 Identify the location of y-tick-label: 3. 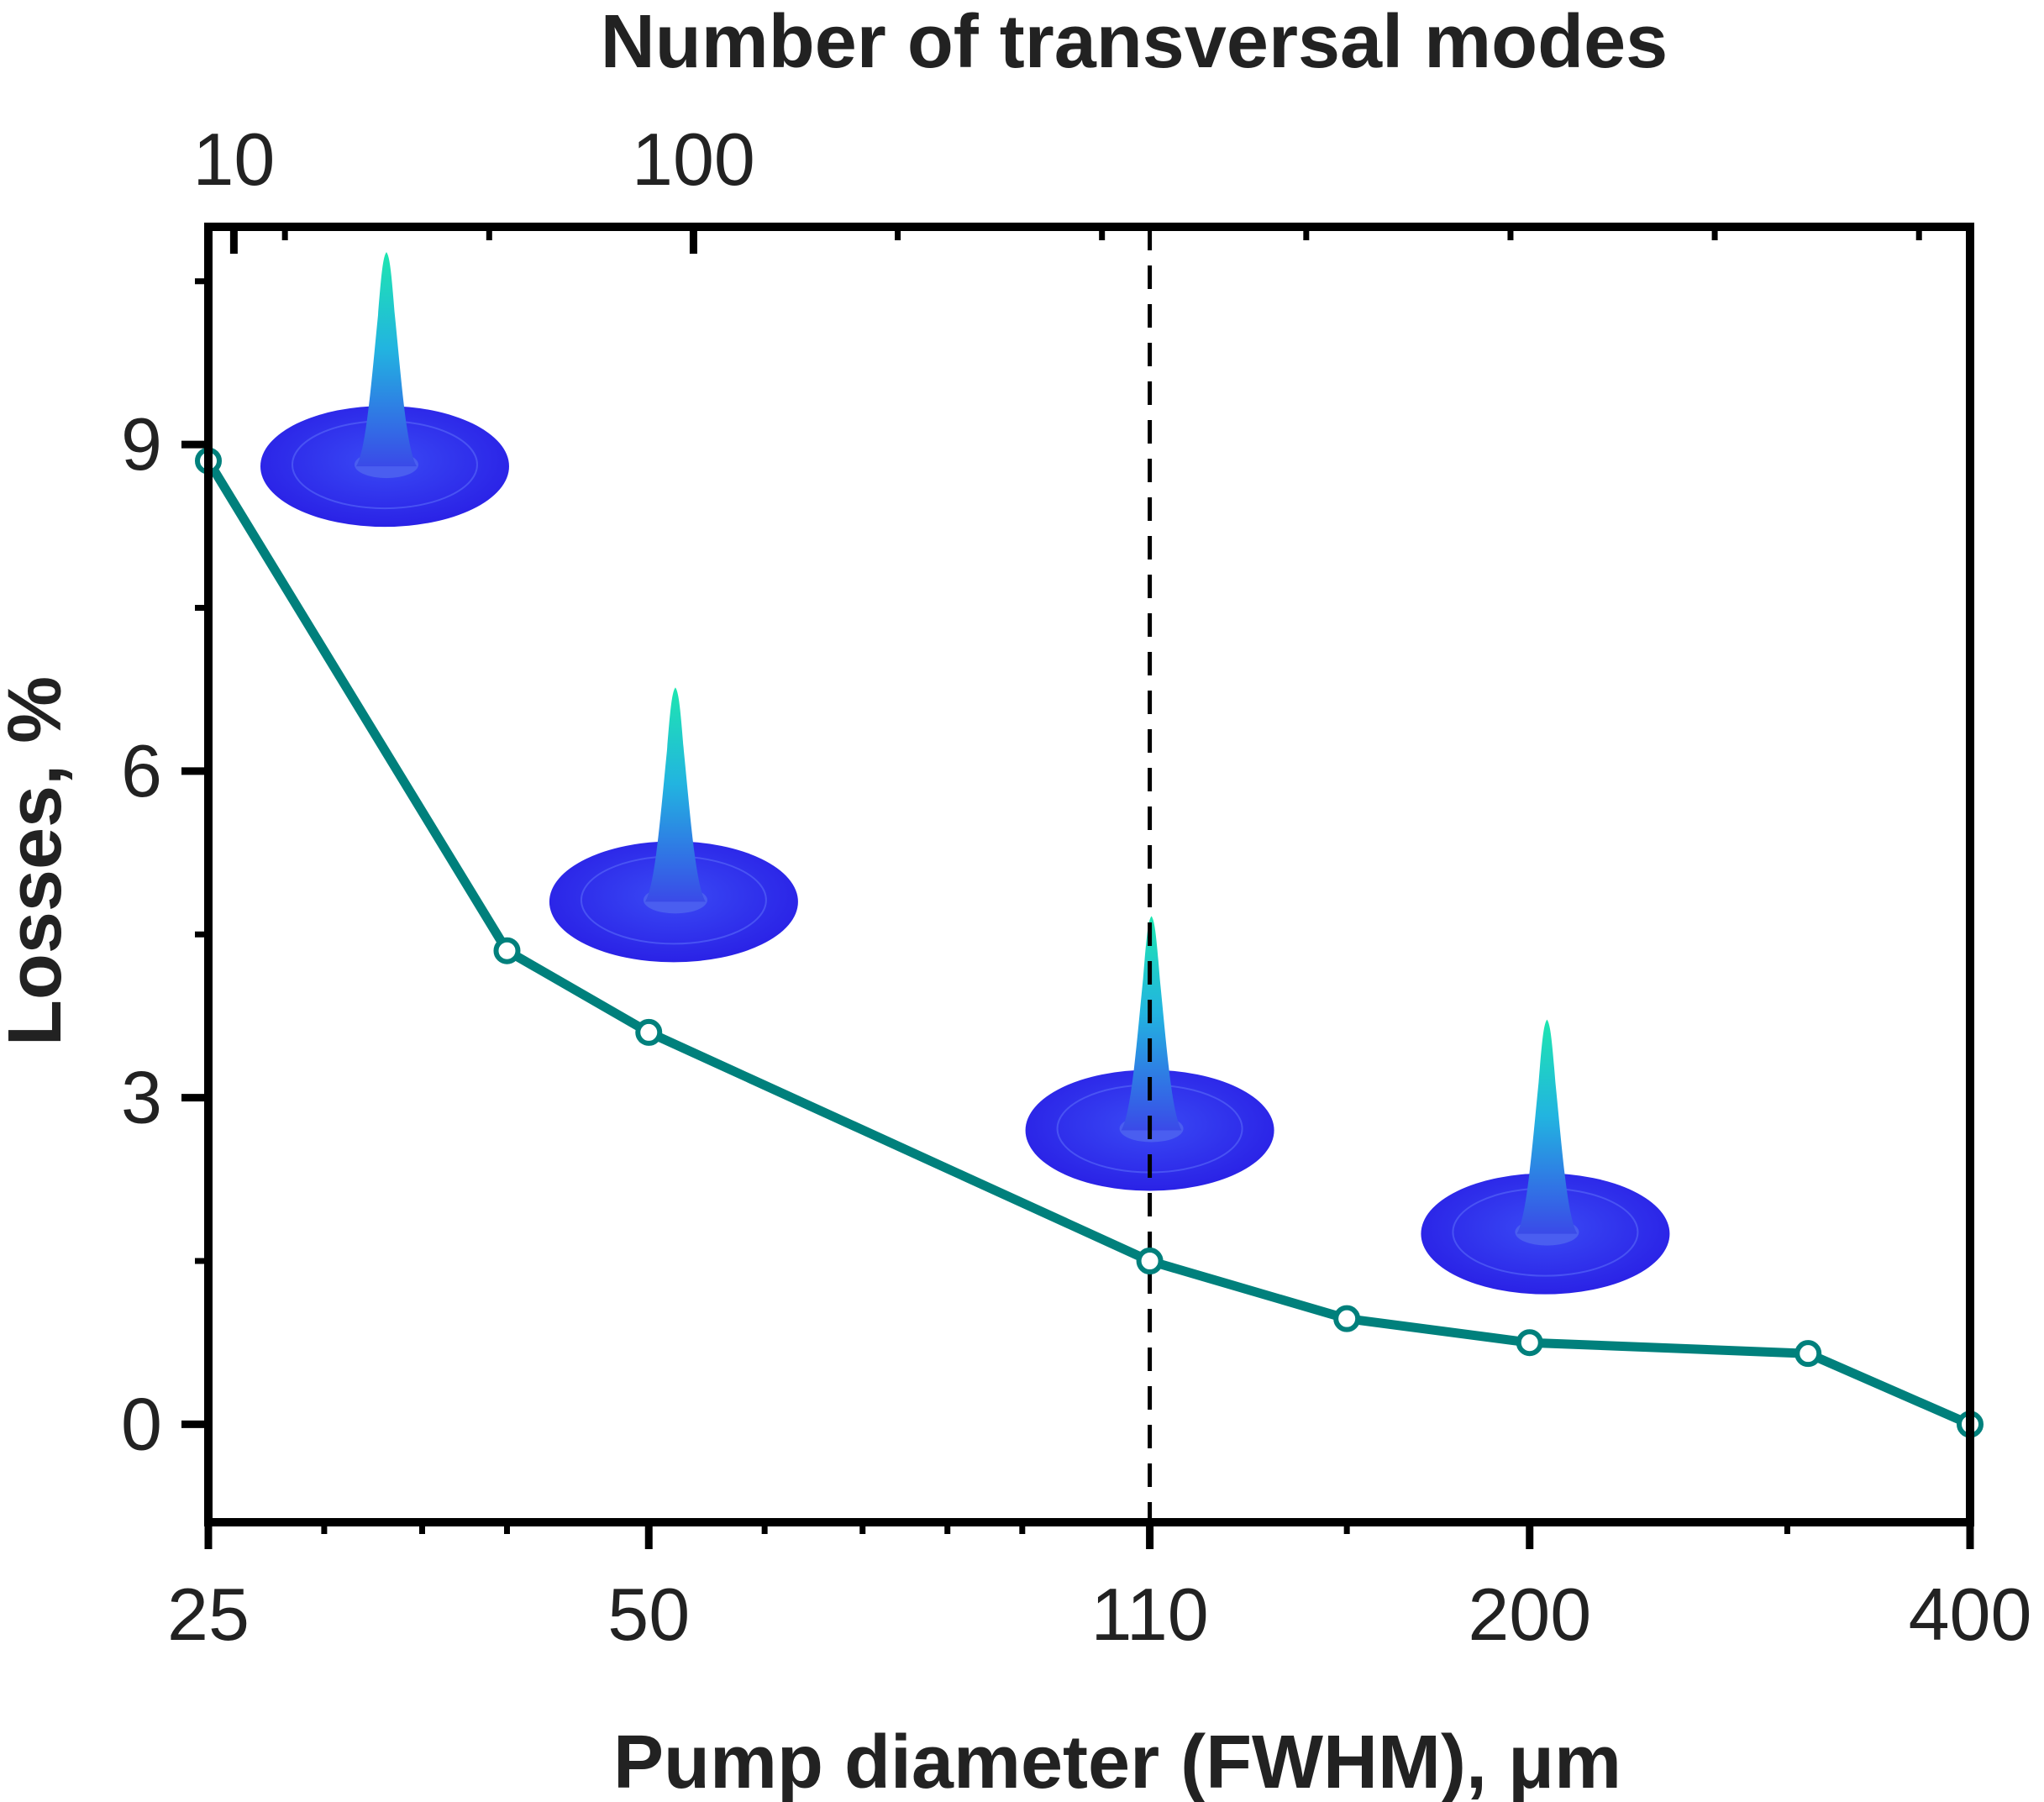
(141, 1097).